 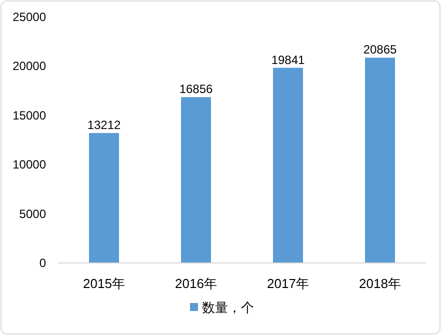 What do you see at coordinates (29, 17) in the screenshot?
I see `y-tick-label: 25000` at bounding box center [29, 17].